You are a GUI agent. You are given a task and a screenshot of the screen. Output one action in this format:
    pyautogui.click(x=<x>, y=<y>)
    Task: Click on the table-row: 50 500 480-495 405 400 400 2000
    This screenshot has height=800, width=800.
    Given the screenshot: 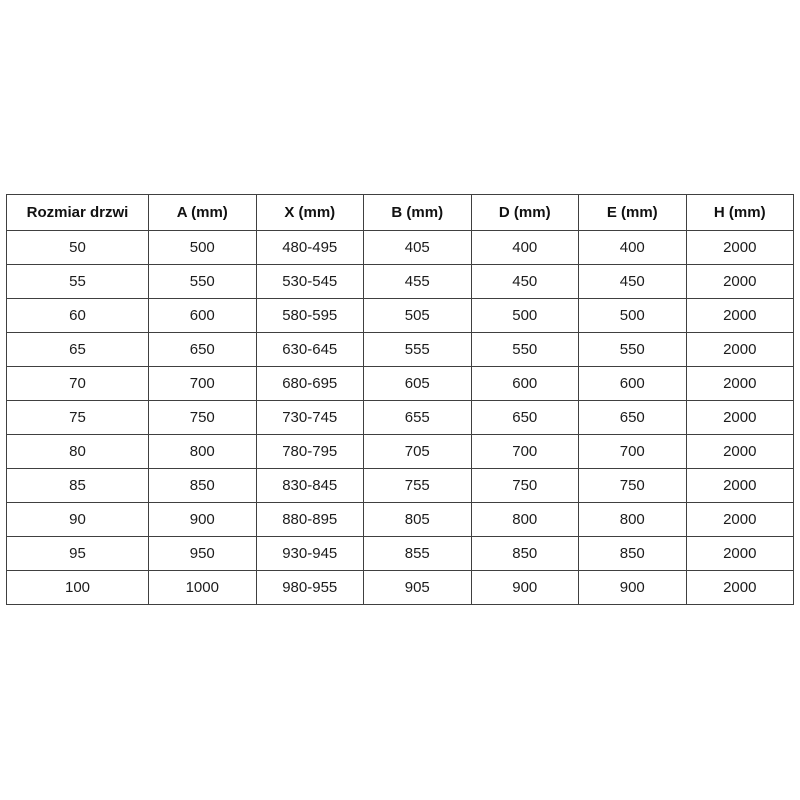 What is the action you would take?
    pyautogui.click(x=400, y=247)
    